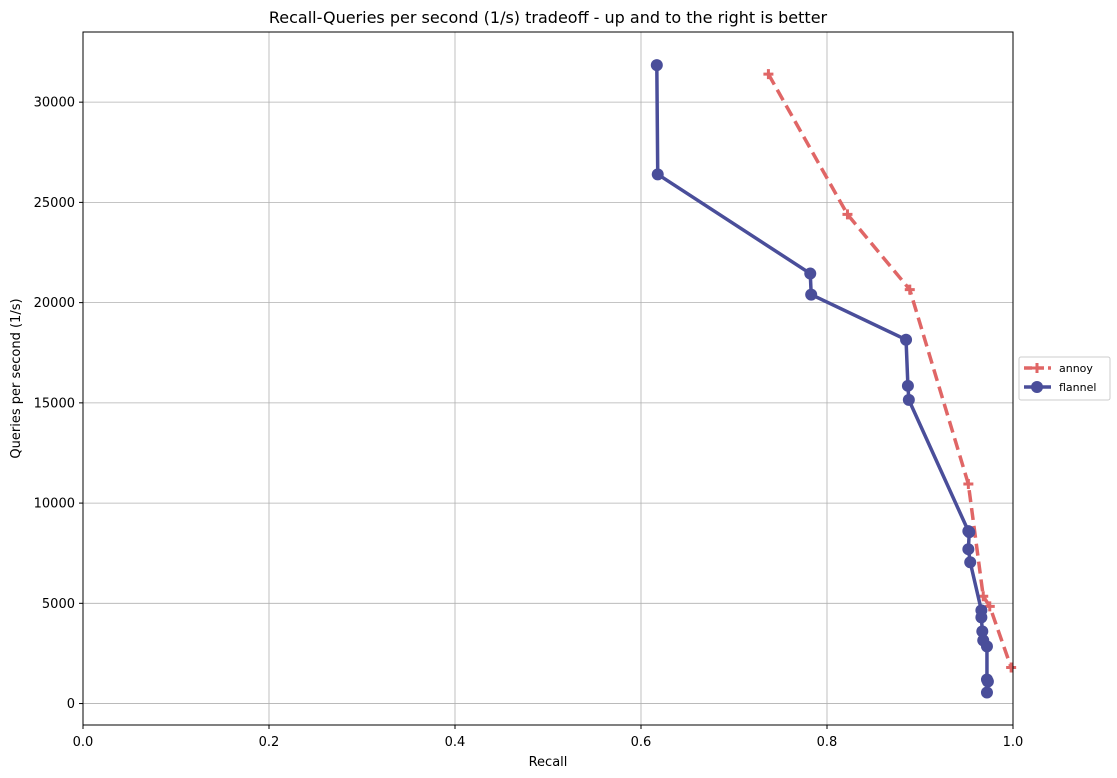  What do you see at coordinates (54, 504) in the screenshot?
I see `y-tick-label: 10000` at bounding box center [54, 504].